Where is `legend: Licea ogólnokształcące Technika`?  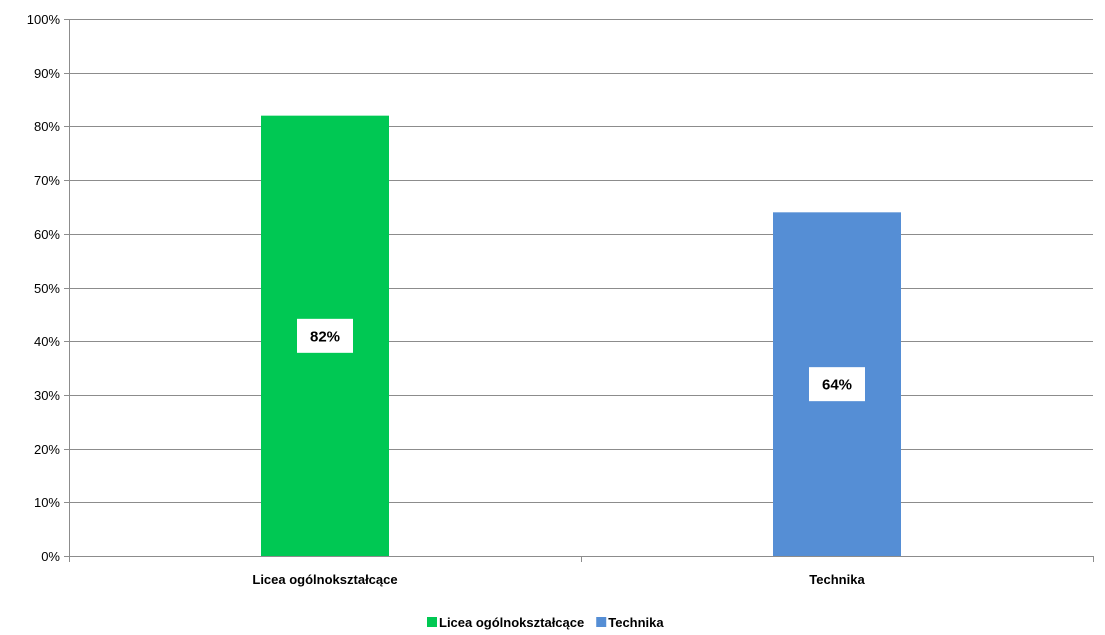 legend: Licea ogólnokształcące Technika is located at coordinates (545, 622).